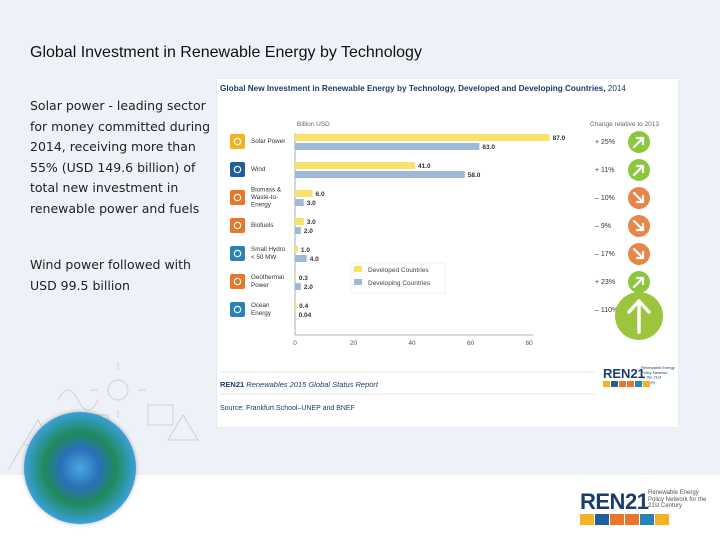  Describe the element at coordinates (398, 278) in the screenshot. I see `legend-box` at that location.